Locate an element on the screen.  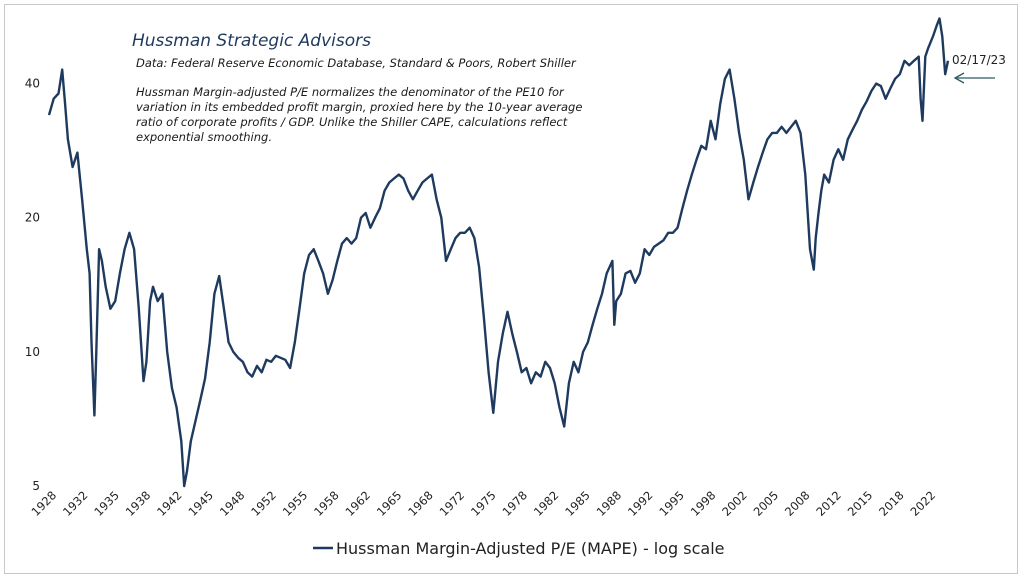
x-tick-label: 1985 is located at coordinates (577, 503).